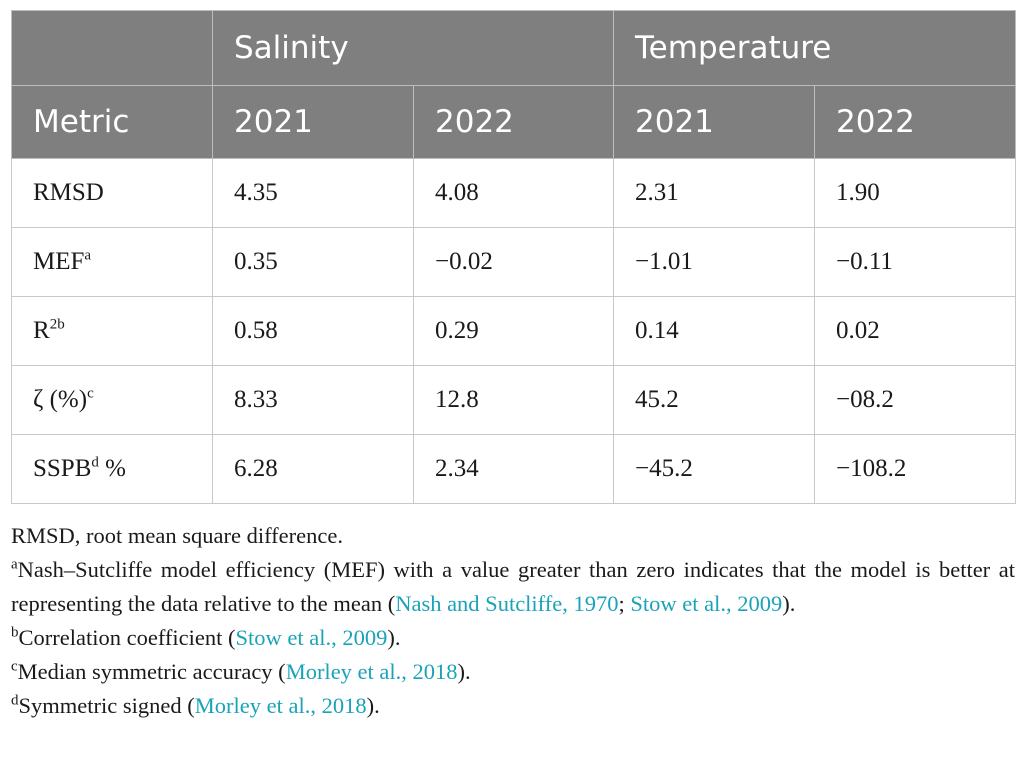  I want to click on value-cell: 2.34, so click(513, 469).